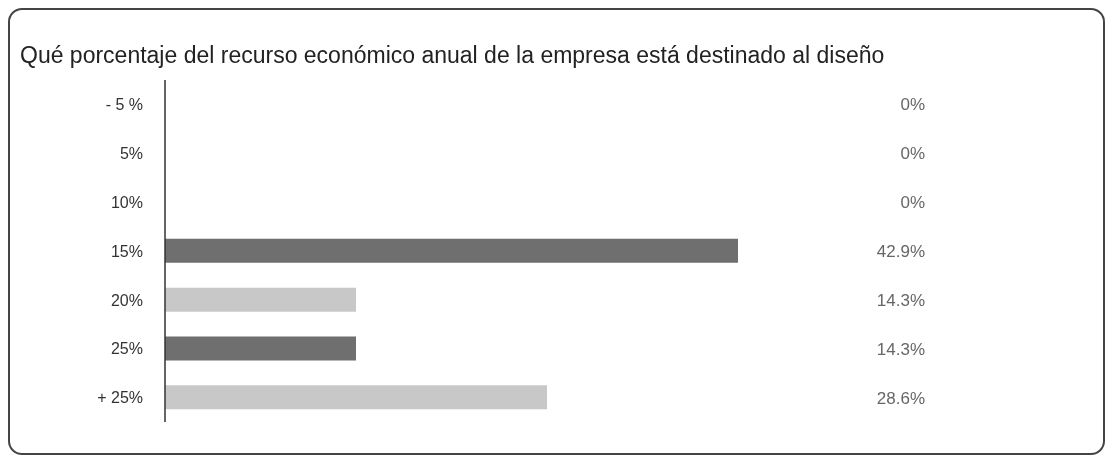 Image resolution: width=1113 pixels, height=463 pixels. I want to click on y-tick-label: 10%, so click(126, 202).